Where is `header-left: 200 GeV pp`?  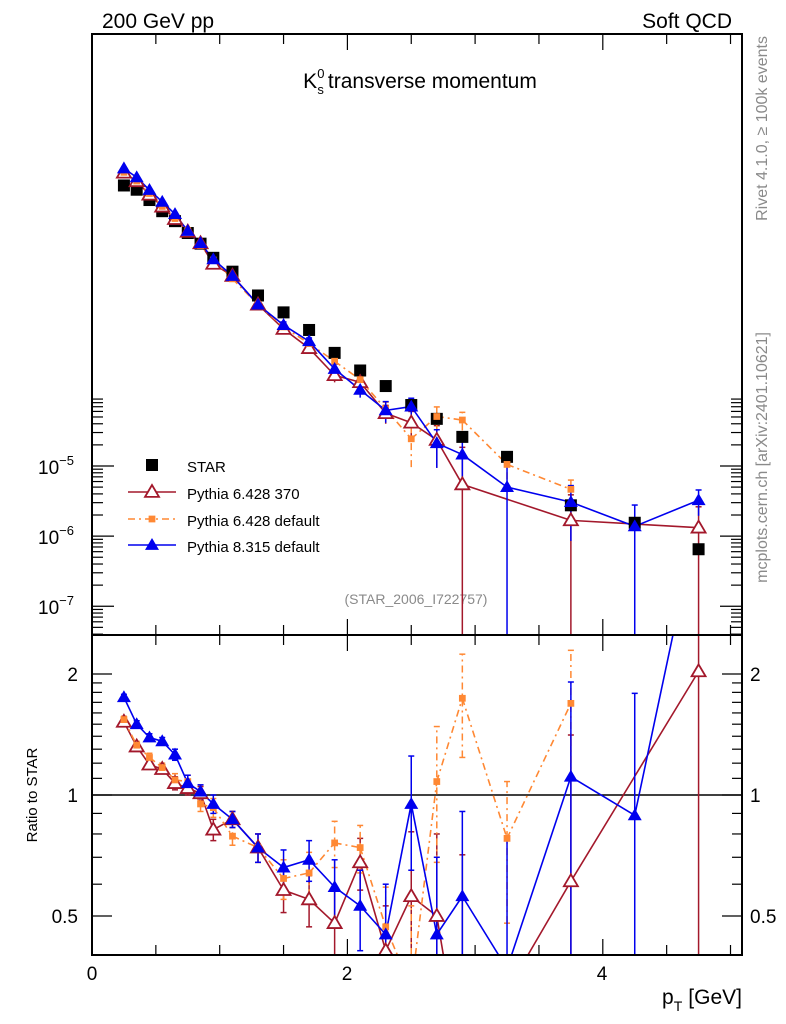 header-left: 200 GeV pp is located at coordinates (158, 21).